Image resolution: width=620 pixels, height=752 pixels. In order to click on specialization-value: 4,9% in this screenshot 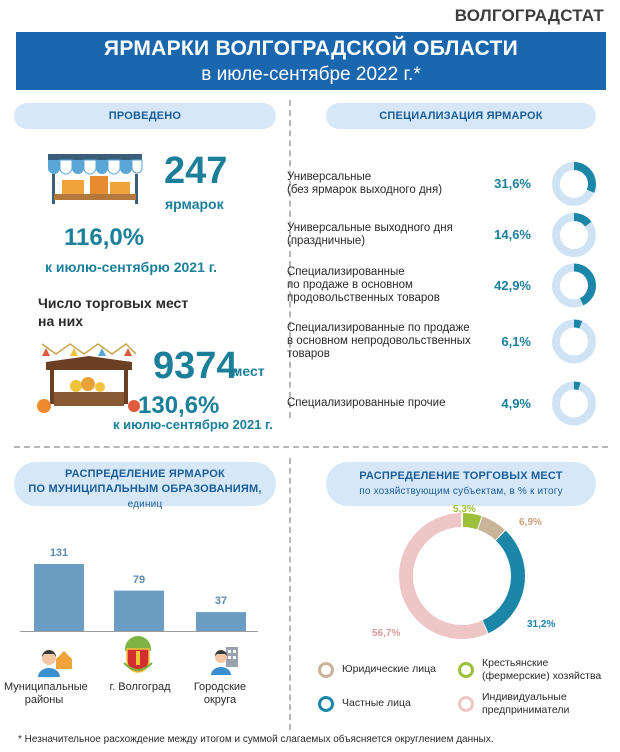, I will do `click(516, 403)`.